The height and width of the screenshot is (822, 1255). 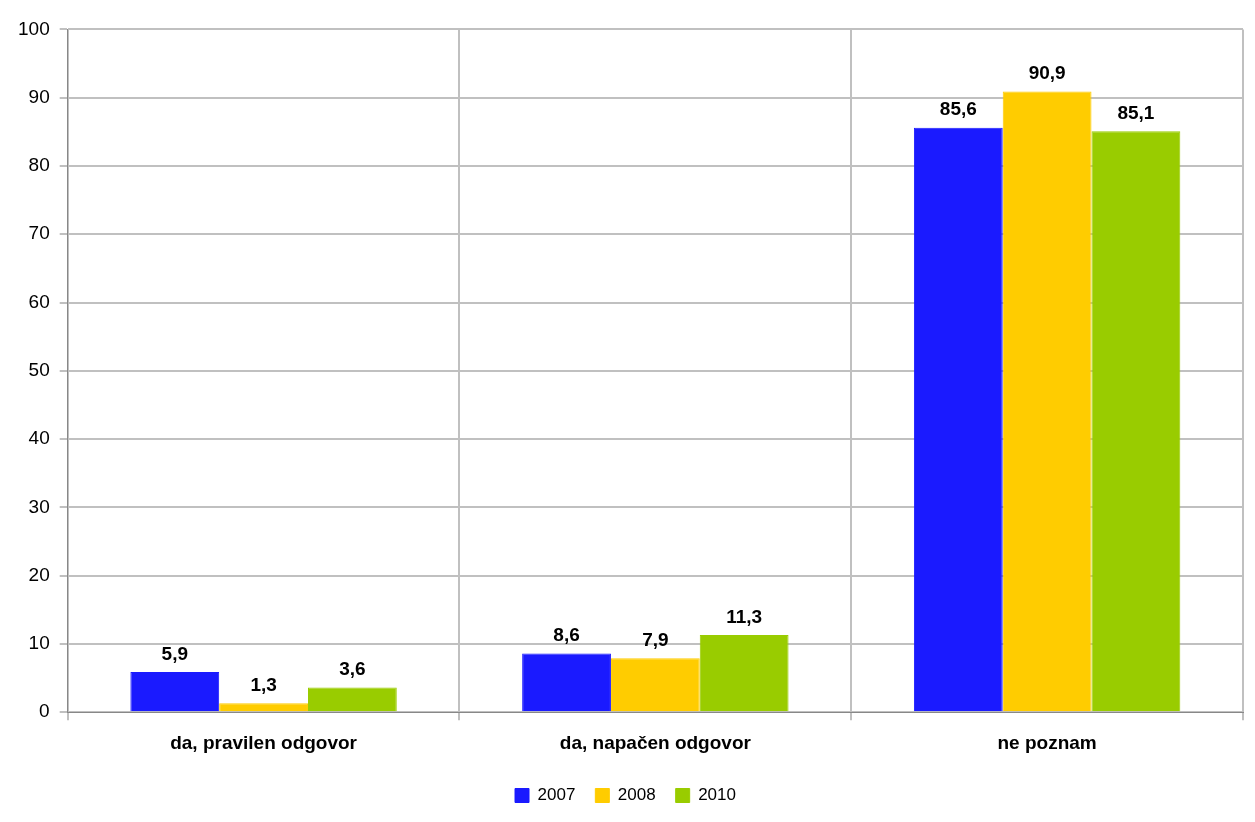 What do you see at coordinates (1047, 73) in the screenshot?
I see `data-label: 90,9` at bounding box center [1047, 73].